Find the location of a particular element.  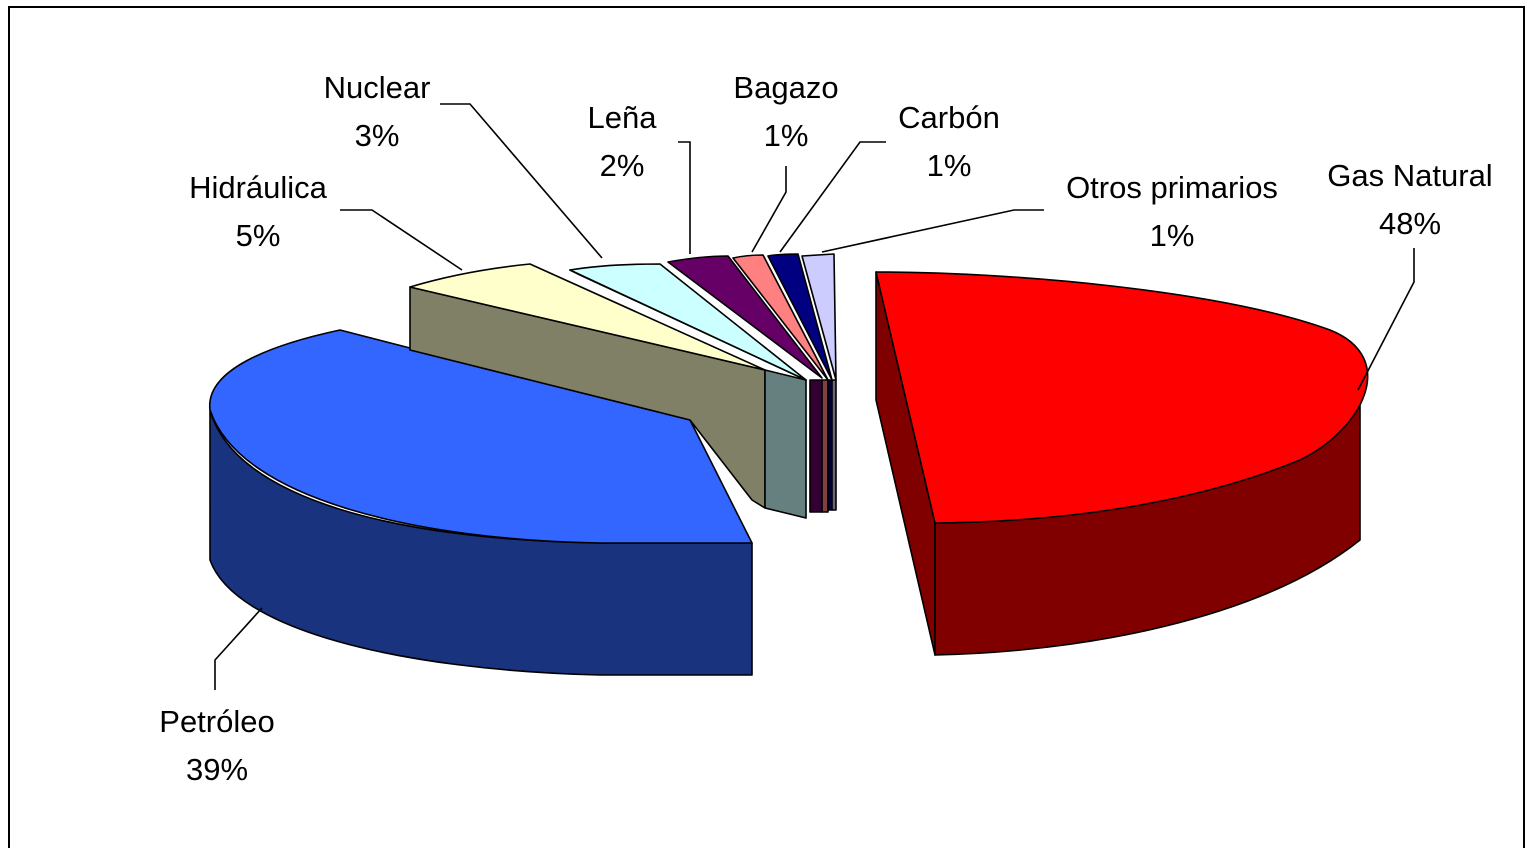

leader-hidraulica is located at coordinates (401, 240).